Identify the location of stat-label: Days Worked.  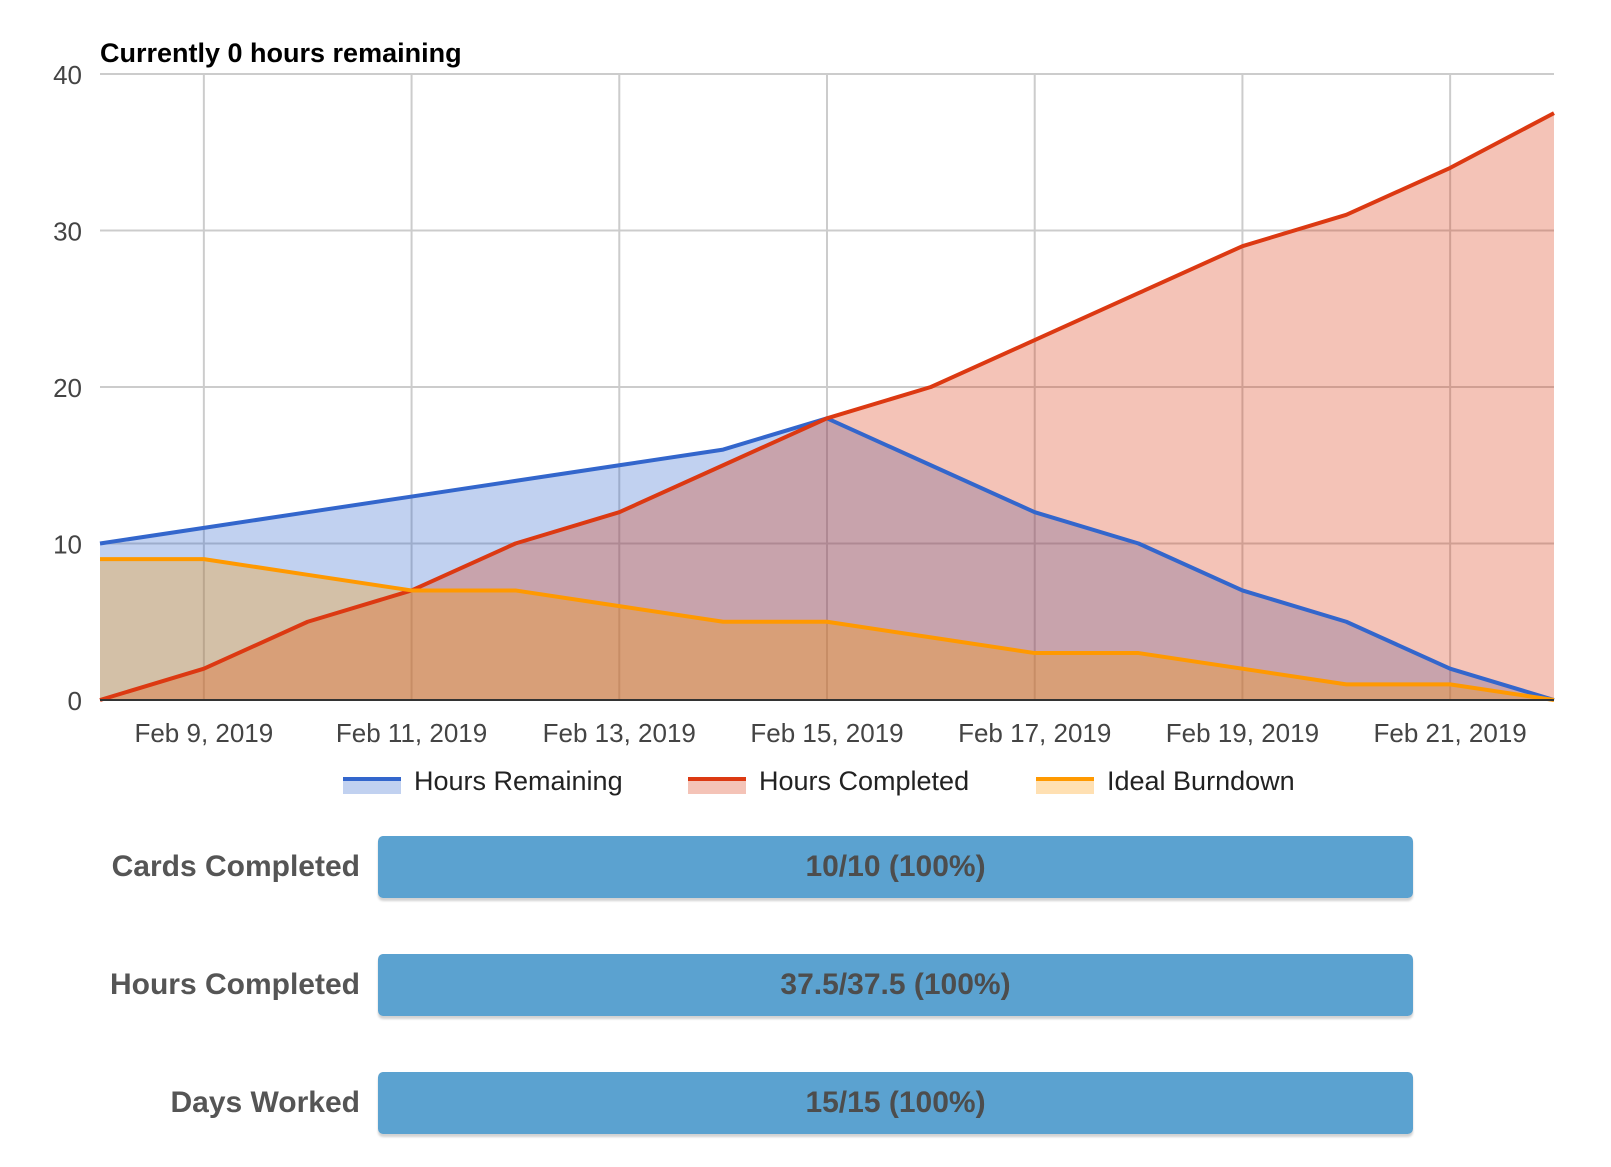
(265, 1102).